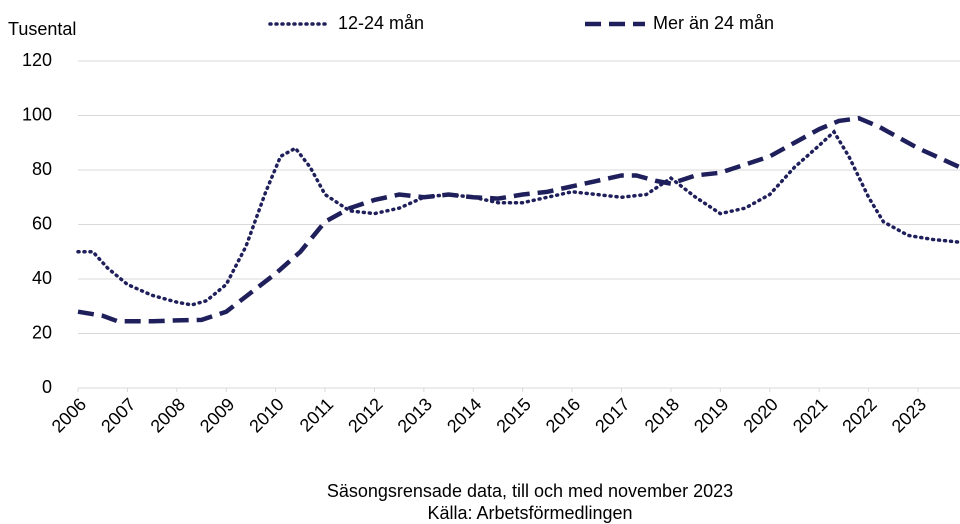  Describe the element at coordinates (529, 513) in the screenshot. I see `source: Källa: Arbetsförmedlingen` at that location.